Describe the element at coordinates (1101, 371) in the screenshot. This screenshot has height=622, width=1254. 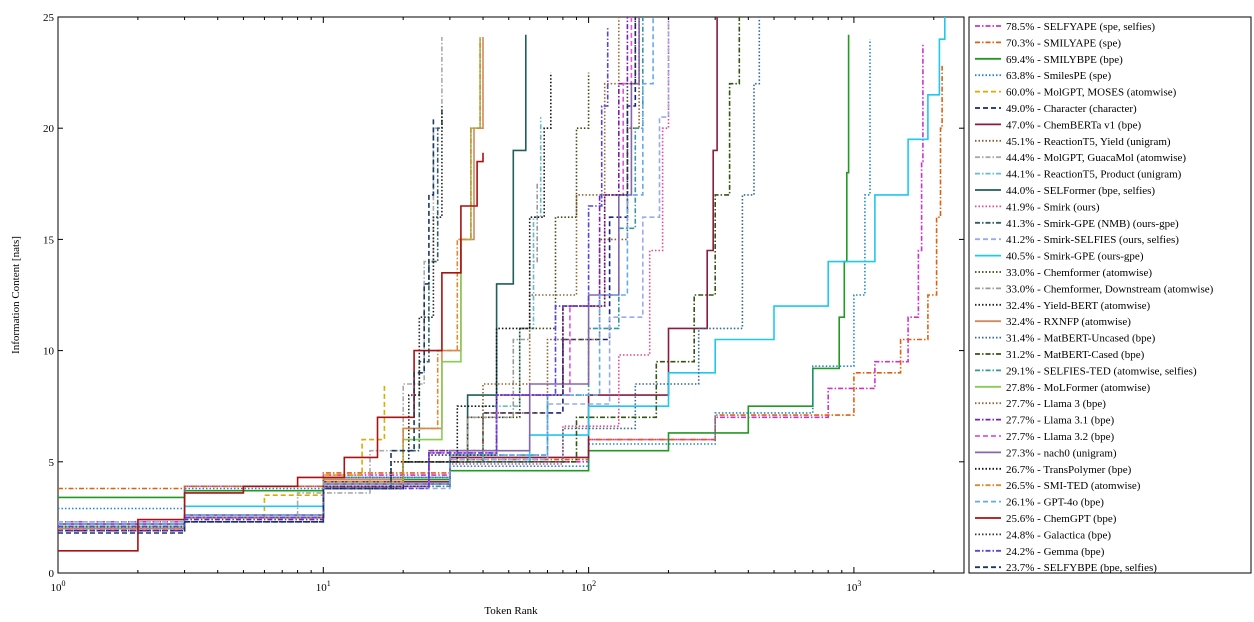
I see `legend-entry: 29.1% - SELFIES-TED (atomwise, selfies)` at that location.